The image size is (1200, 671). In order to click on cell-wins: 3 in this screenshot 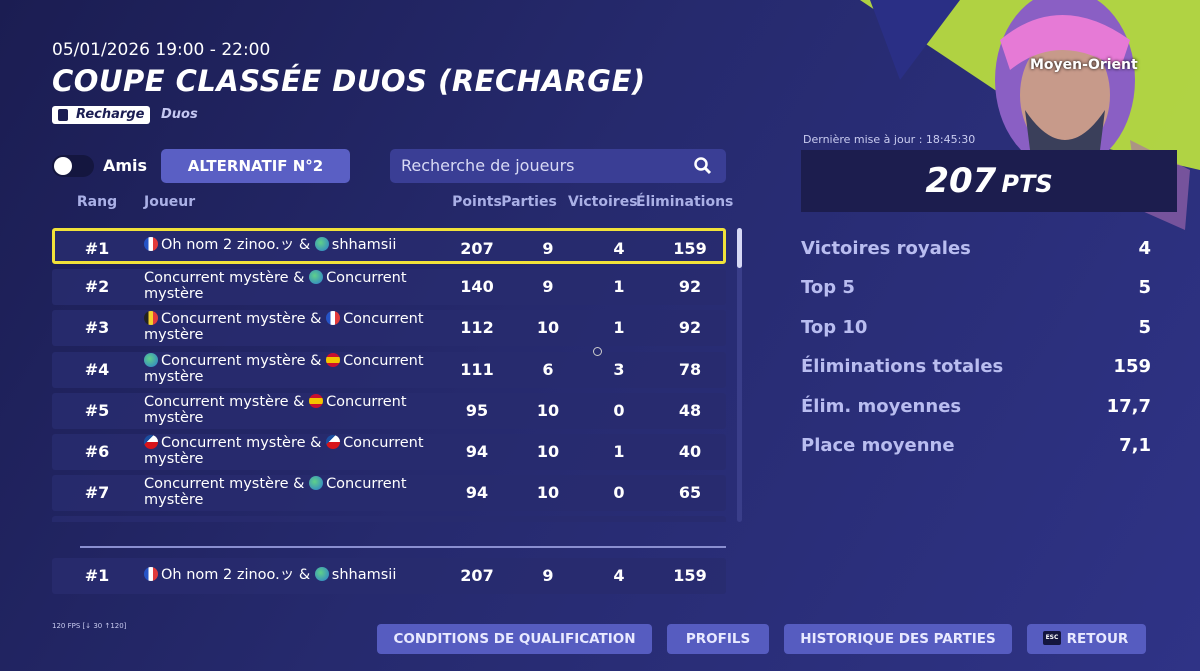, I will do `click(619, 369)`.